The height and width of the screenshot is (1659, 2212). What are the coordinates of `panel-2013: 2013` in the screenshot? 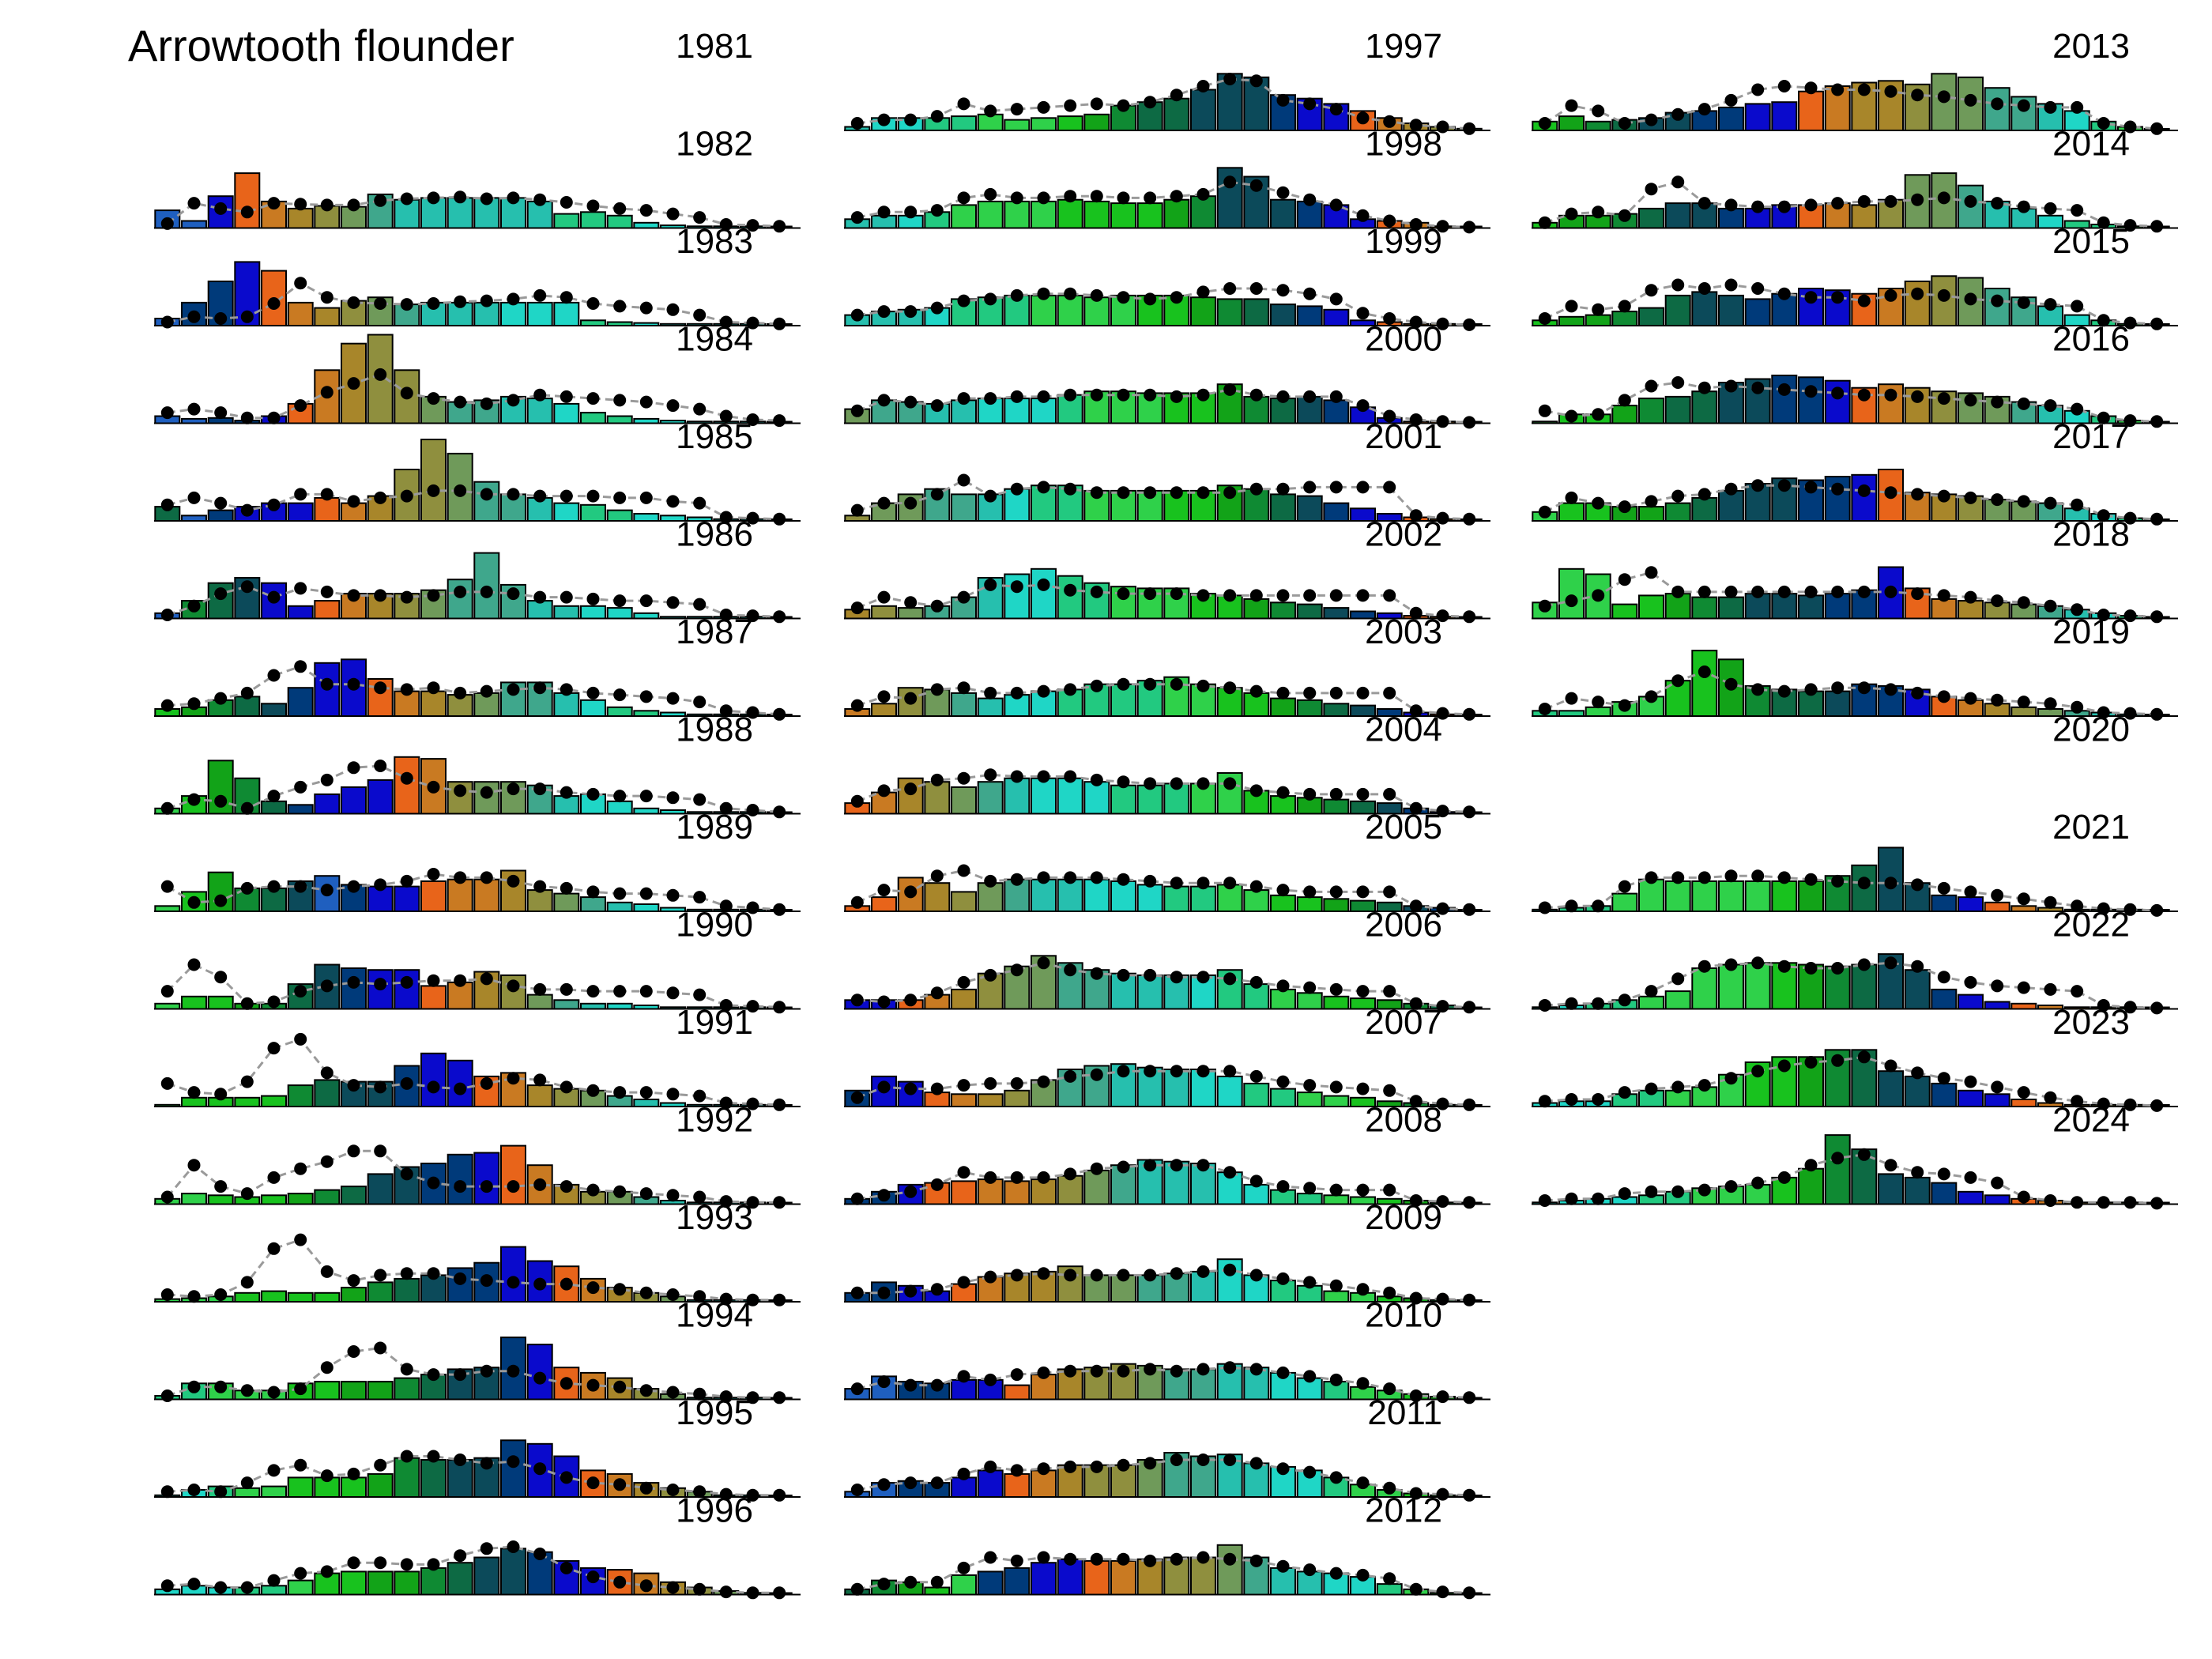 It's located at (1855, 81).